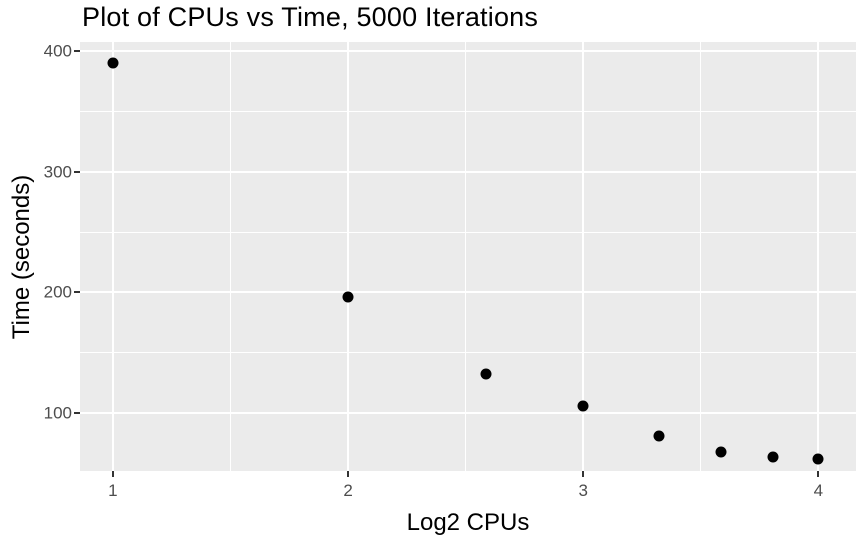 The height and width of the screenshot is (543, 862). What do you see at coordinates (57, 172) in the screenshot?
I see `y-axis-tick-label: 300` at bounding box center [57, 172].